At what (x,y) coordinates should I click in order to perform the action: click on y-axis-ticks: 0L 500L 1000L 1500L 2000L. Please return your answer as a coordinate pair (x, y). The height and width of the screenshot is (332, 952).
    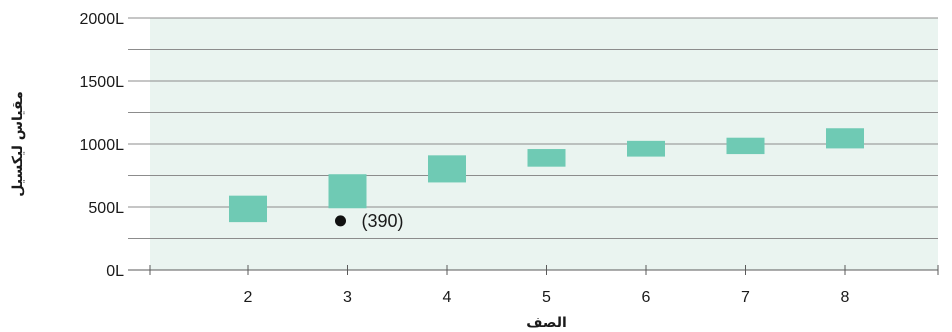
    Looking at the image, I should click on (102, 145).